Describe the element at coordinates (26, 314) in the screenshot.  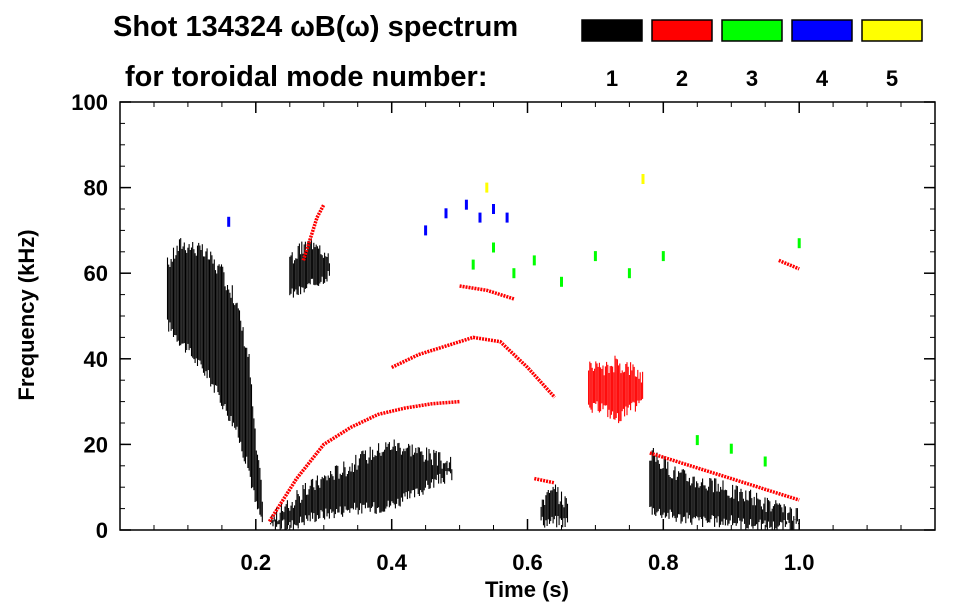
I see `y-axis-label: Frequency (kHz)` at that location.